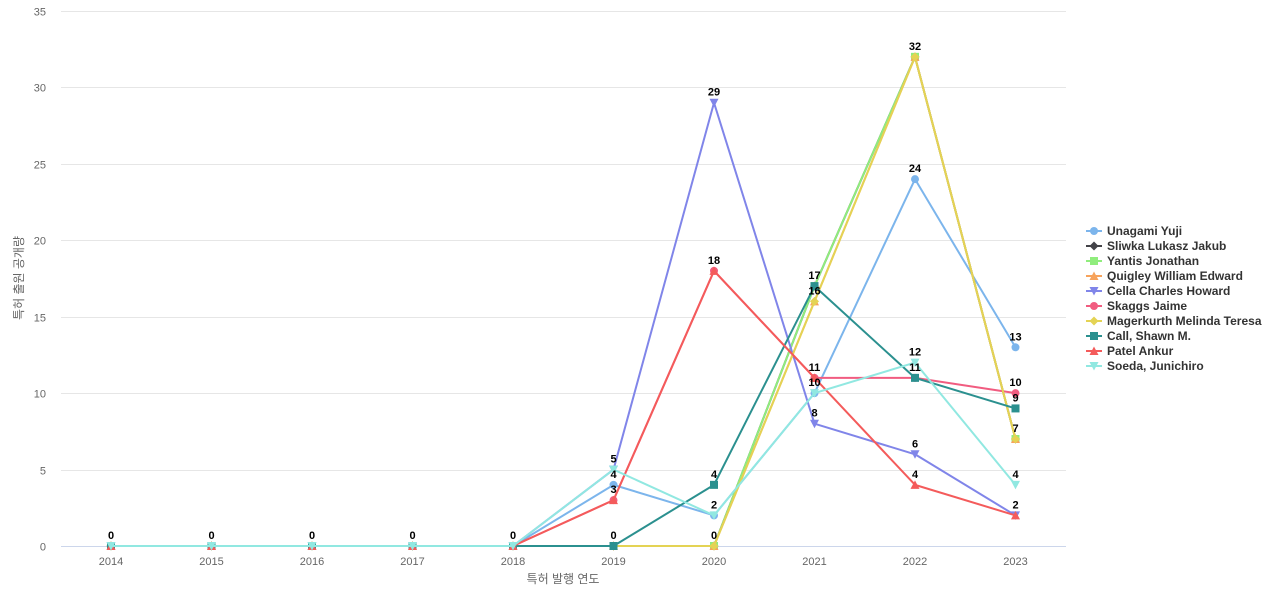  Describe the element at coordinates (613, 460) in the screenshot. I see `data-label: 5` at that location.